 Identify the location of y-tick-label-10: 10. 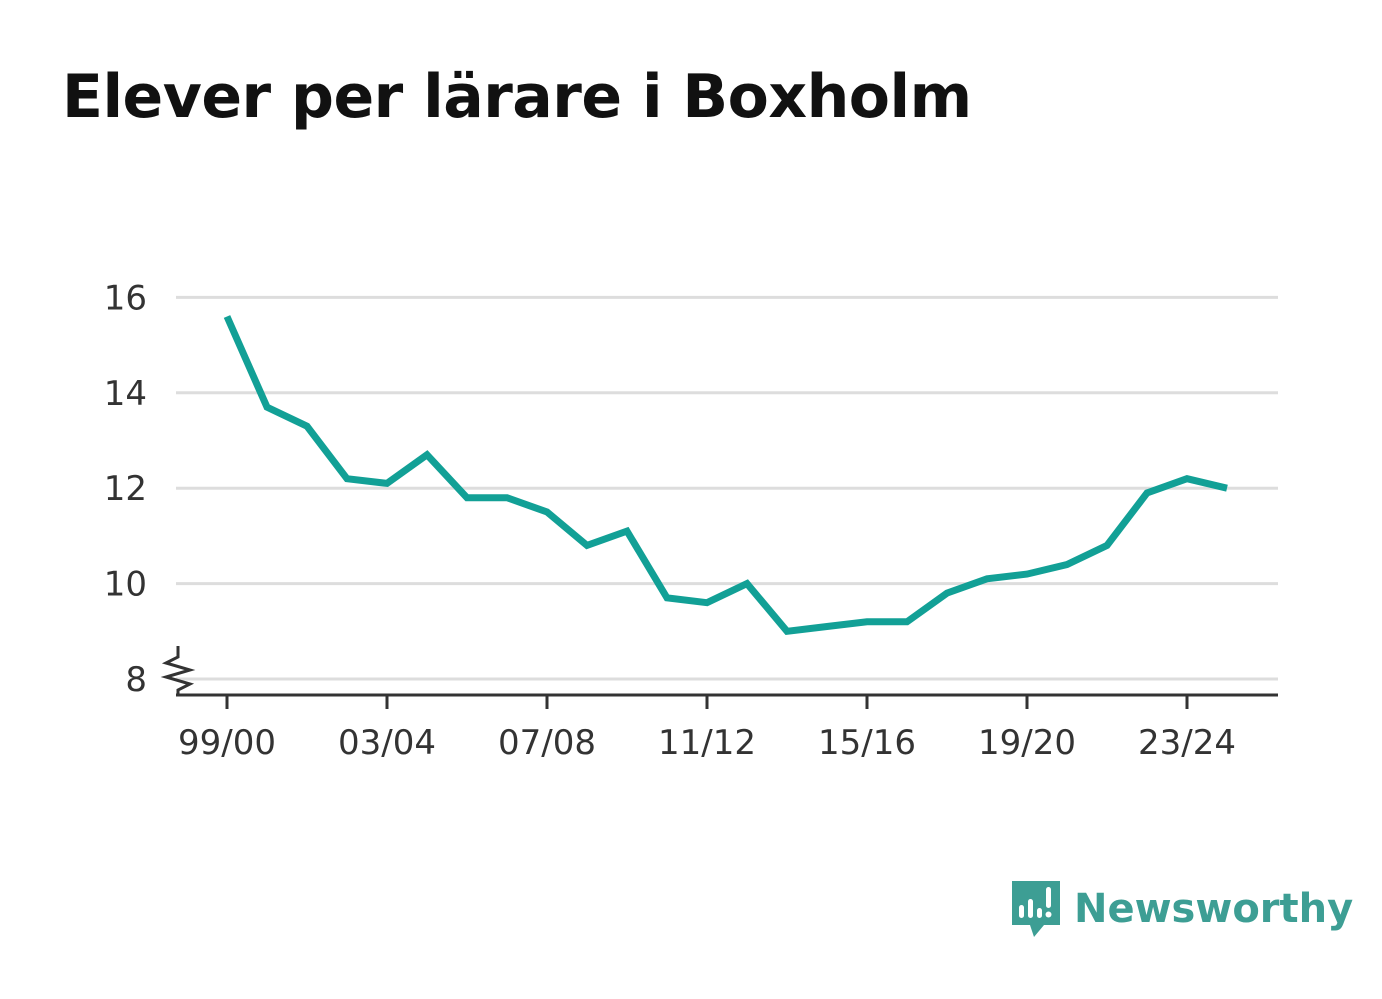
(125, 585).